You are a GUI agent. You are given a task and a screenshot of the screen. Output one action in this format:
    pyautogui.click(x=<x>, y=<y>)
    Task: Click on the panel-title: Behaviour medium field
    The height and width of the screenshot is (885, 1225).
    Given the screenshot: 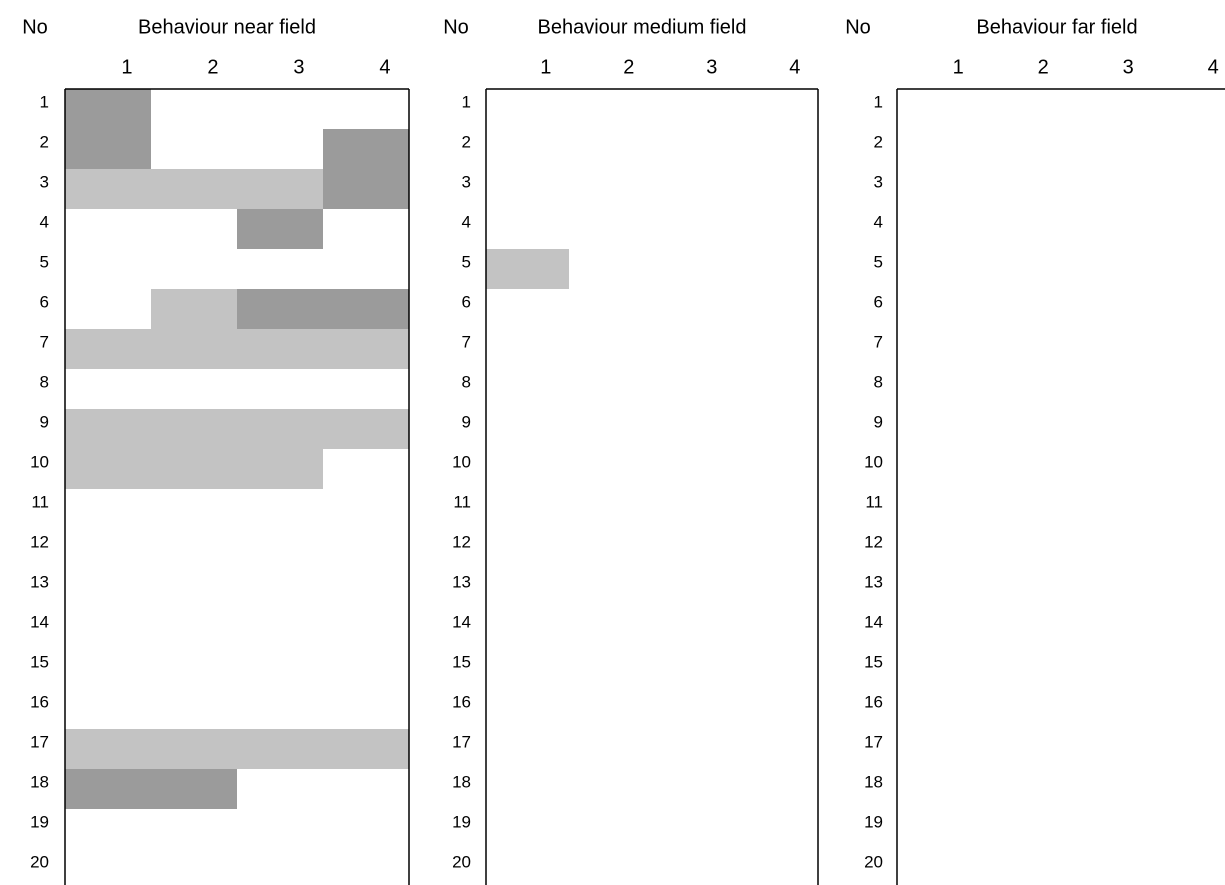 What is the action you would take?
    pyautogui.click(x=642, y=27)
    